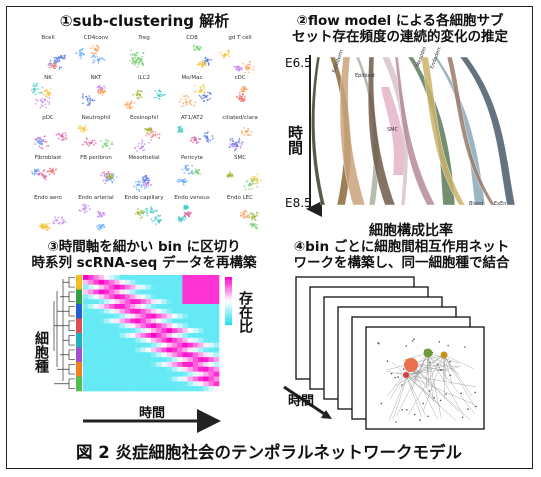 This screenshot has width=541, height=477. I want to click on y-bottom-label: E8.5, so click(298, 203).